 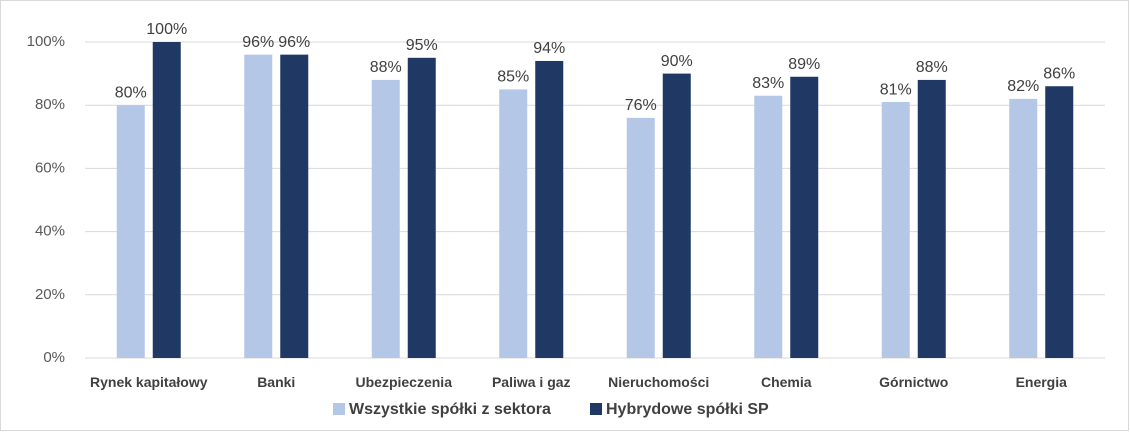 I want to click on y-tick-label: 80%, so click(x=50, y=104).